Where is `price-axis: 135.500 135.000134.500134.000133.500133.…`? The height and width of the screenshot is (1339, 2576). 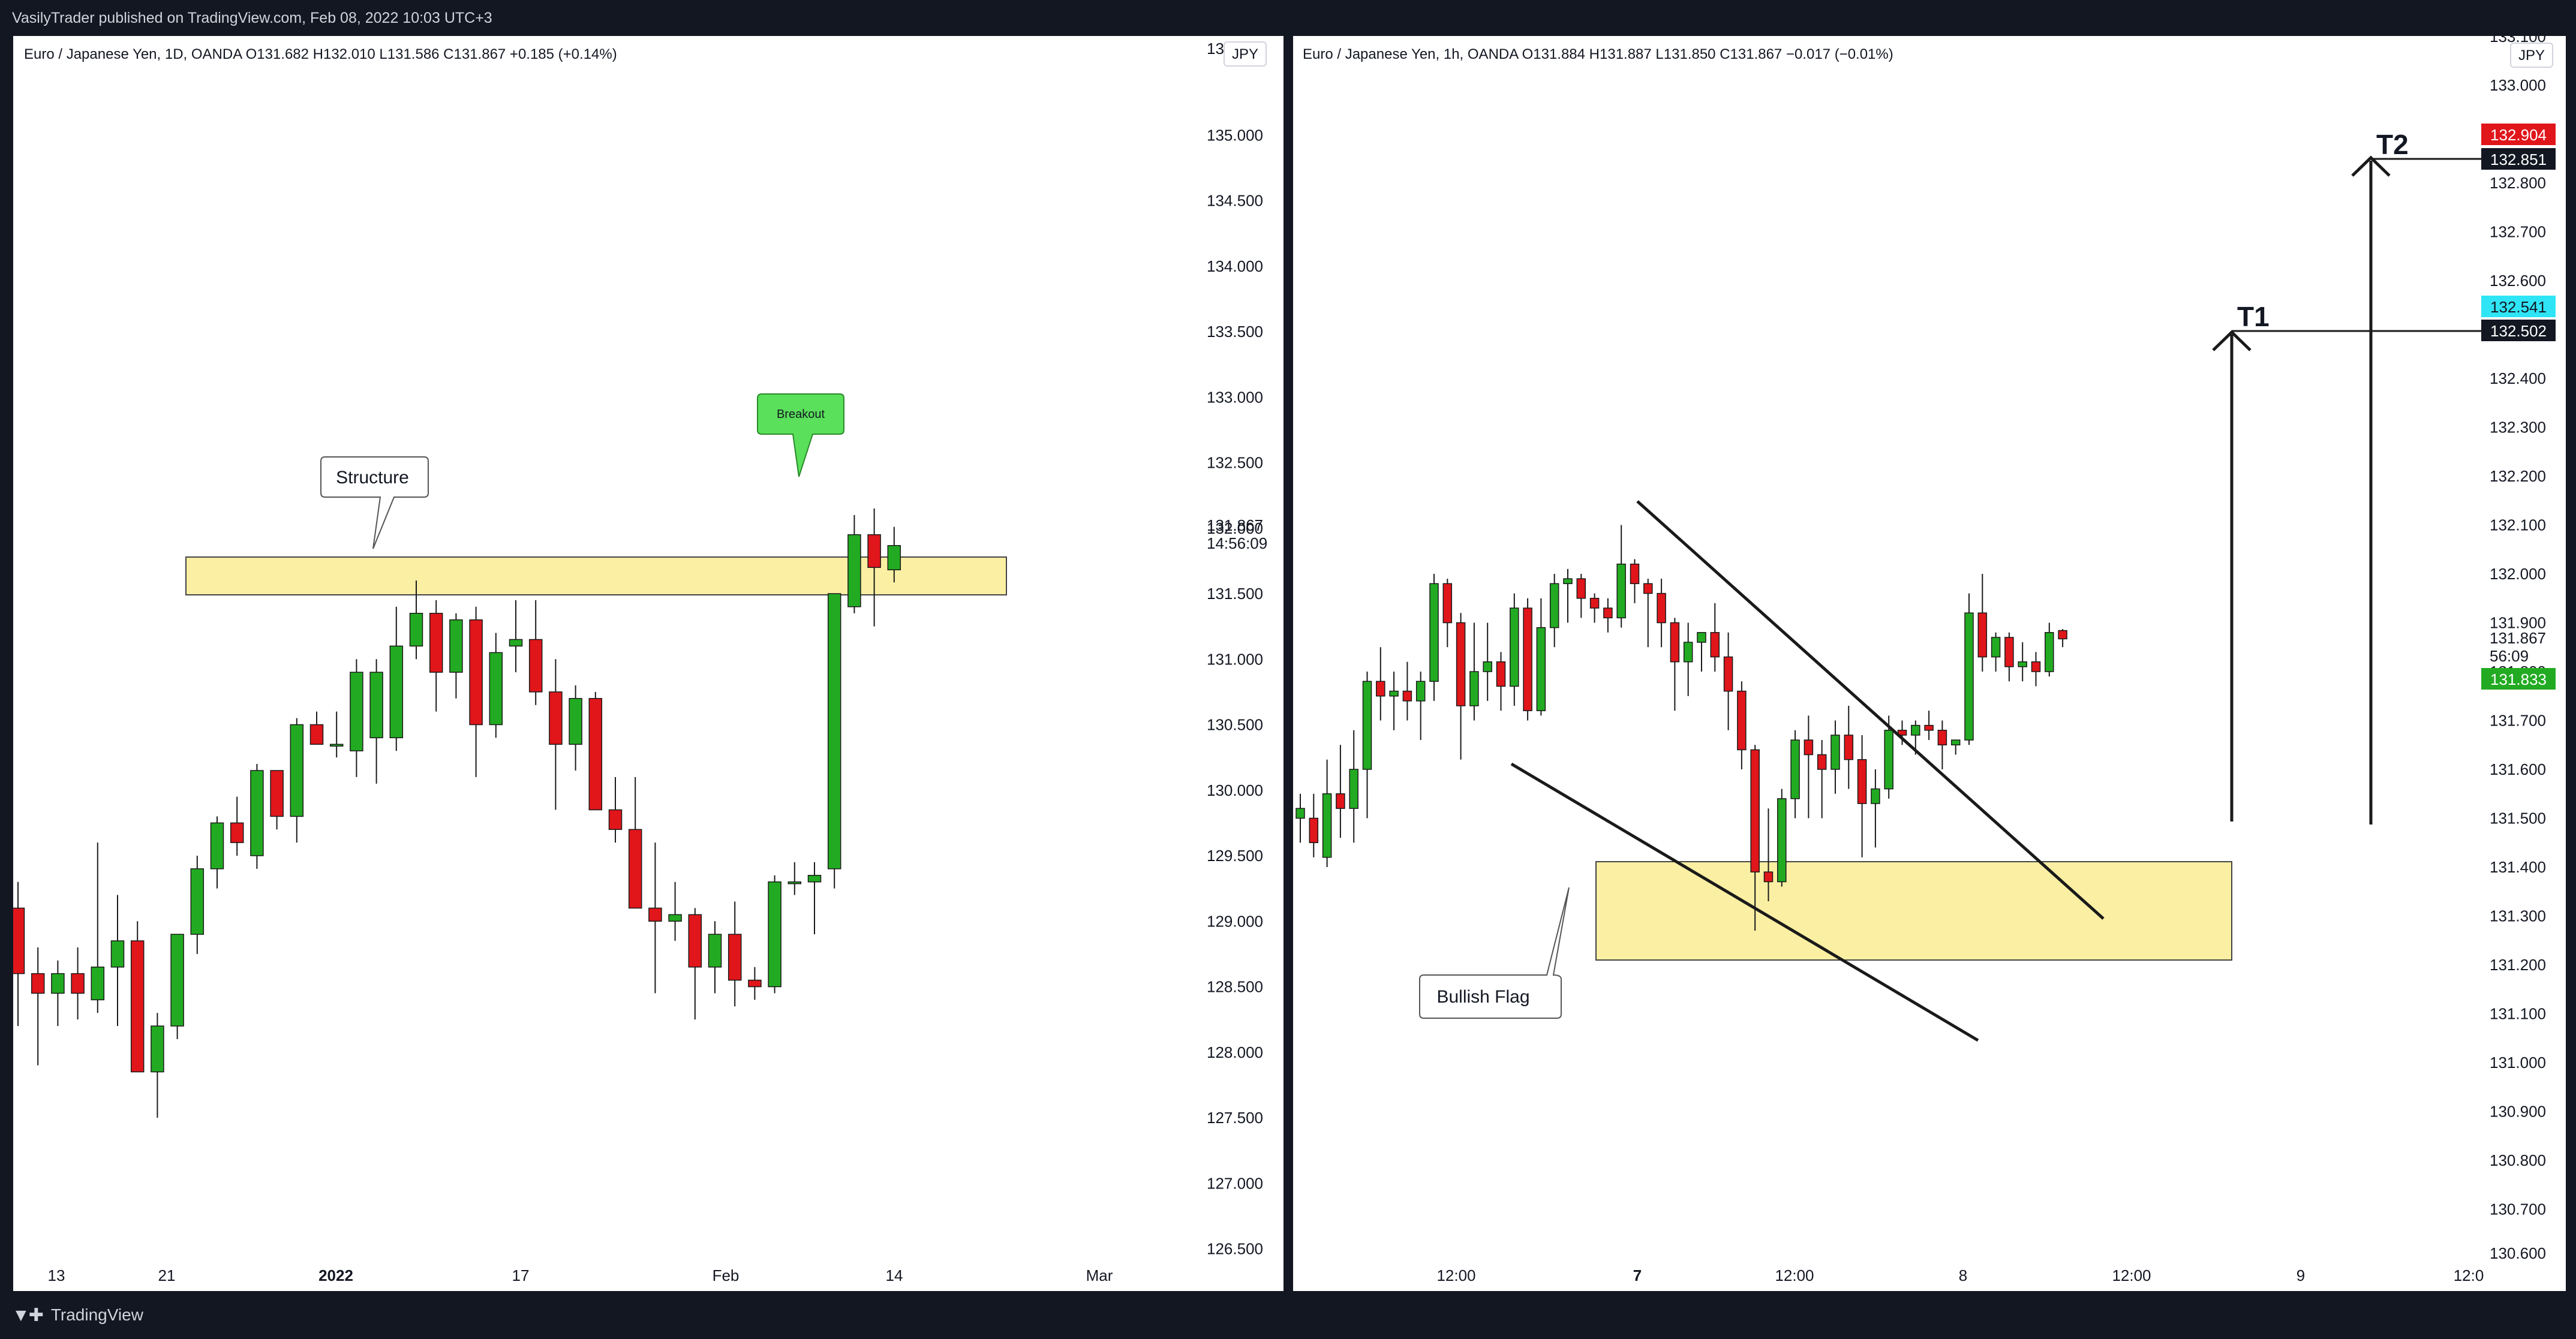 price-axis: 135.500 135.000134.500134.000133.500133.… is located at coordinates (1235, 649).